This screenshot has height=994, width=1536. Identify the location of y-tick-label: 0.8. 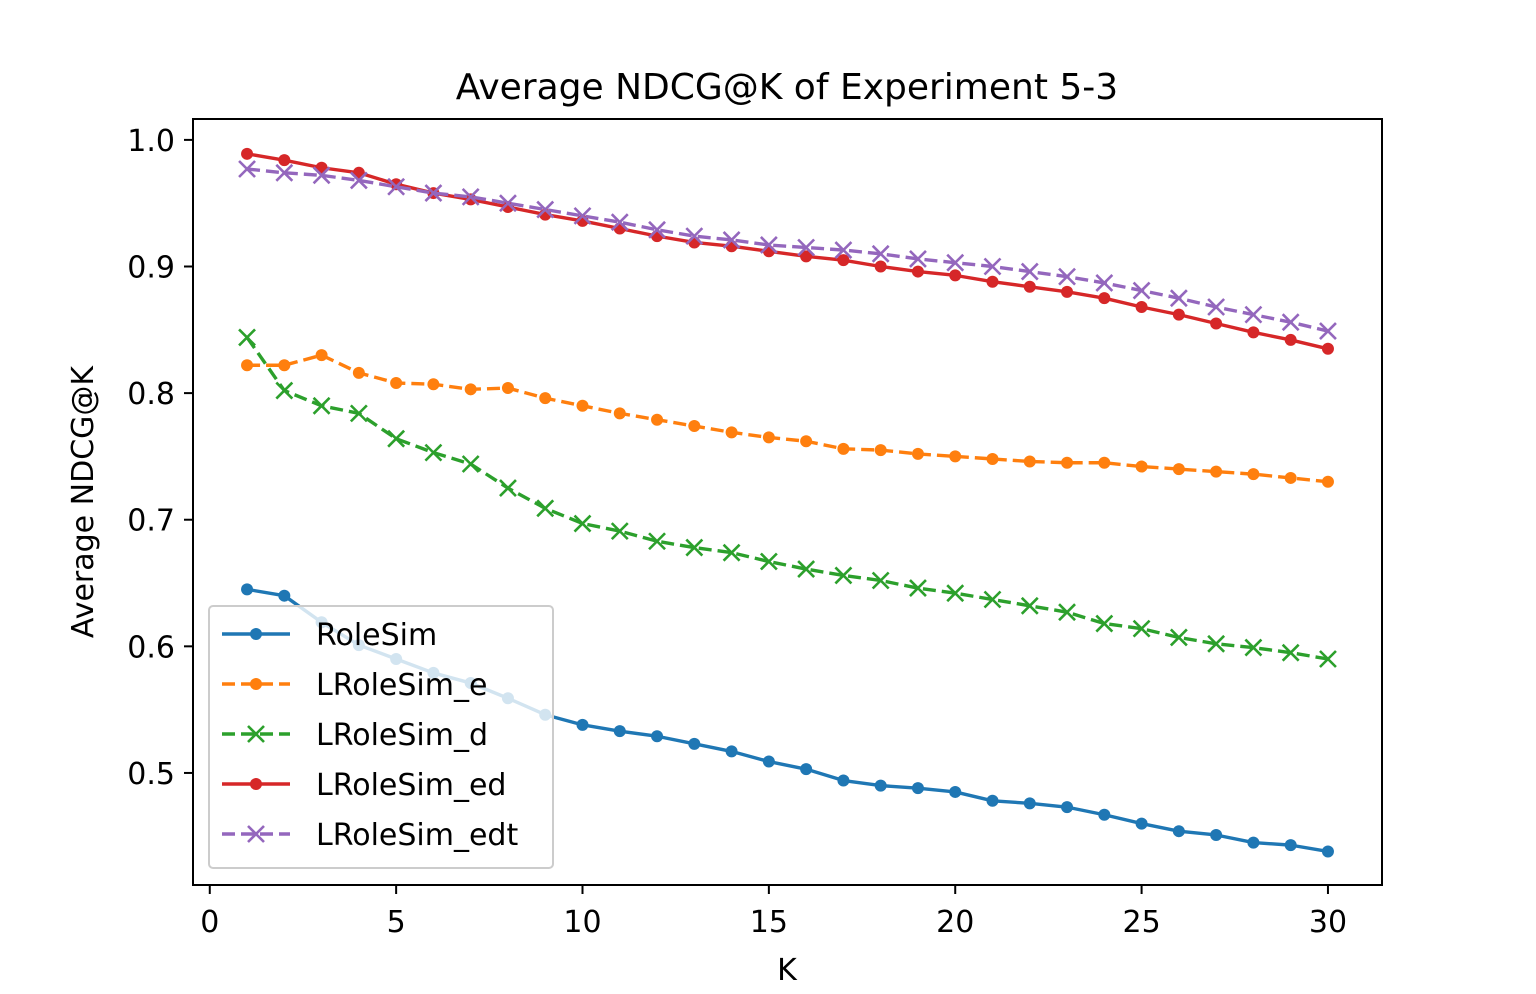
(151, 394).